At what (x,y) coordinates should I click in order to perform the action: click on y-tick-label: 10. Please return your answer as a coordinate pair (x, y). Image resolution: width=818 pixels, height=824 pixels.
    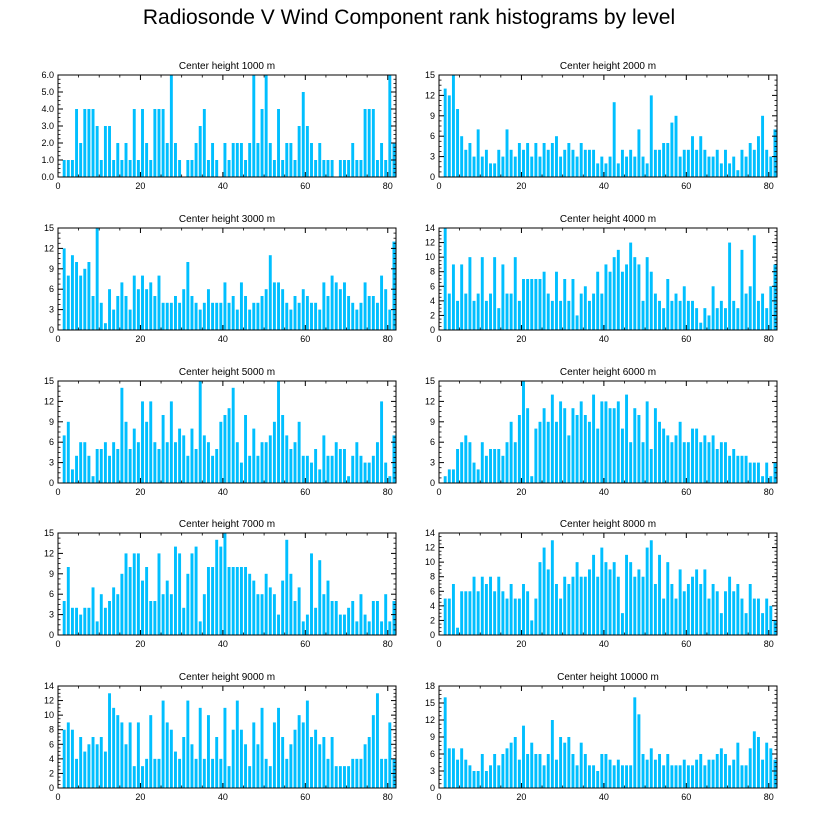
    Looking at the image, I should click on (430, 562).